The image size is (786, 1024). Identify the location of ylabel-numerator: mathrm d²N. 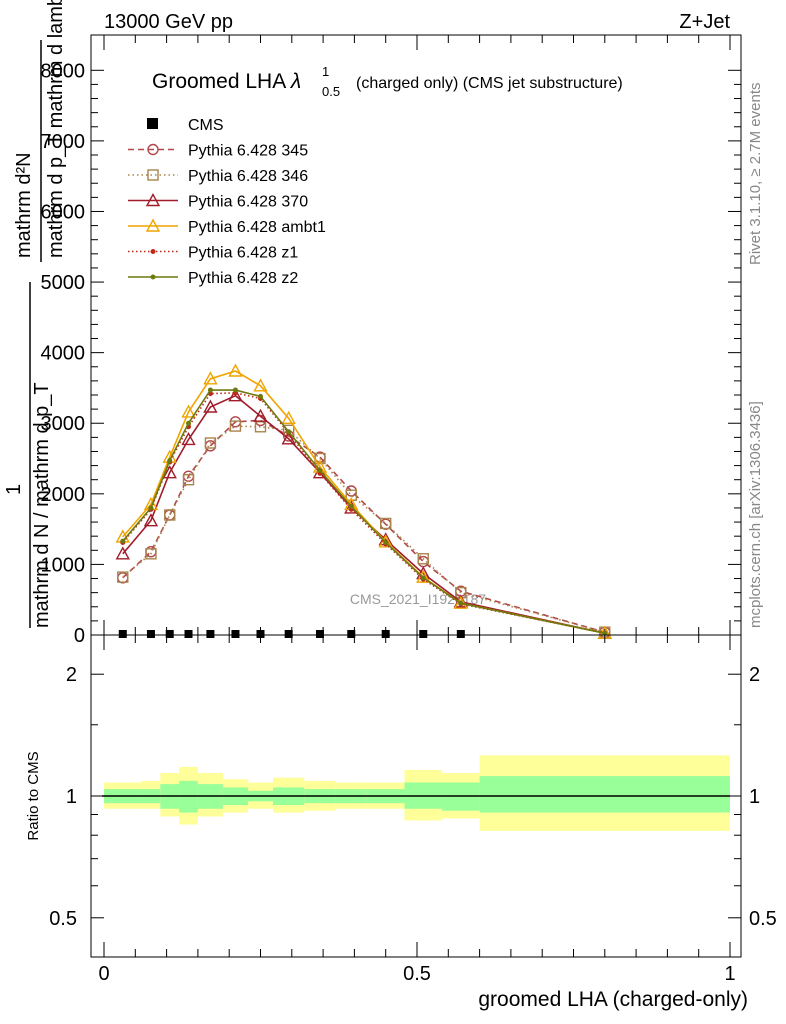
(24, 205).